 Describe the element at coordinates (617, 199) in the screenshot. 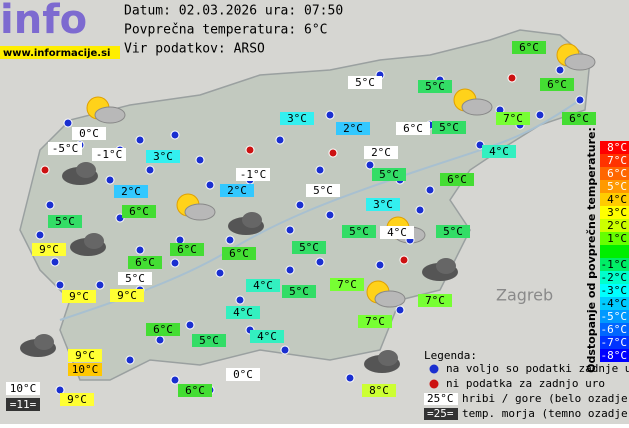

I see `scale-label: 4°C` at that location.